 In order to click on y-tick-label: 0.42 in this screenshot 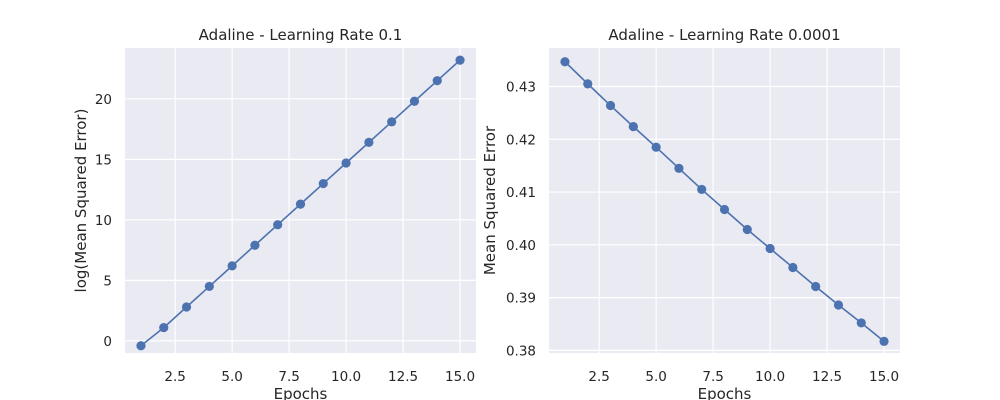, I will do `click(521, 140)`.